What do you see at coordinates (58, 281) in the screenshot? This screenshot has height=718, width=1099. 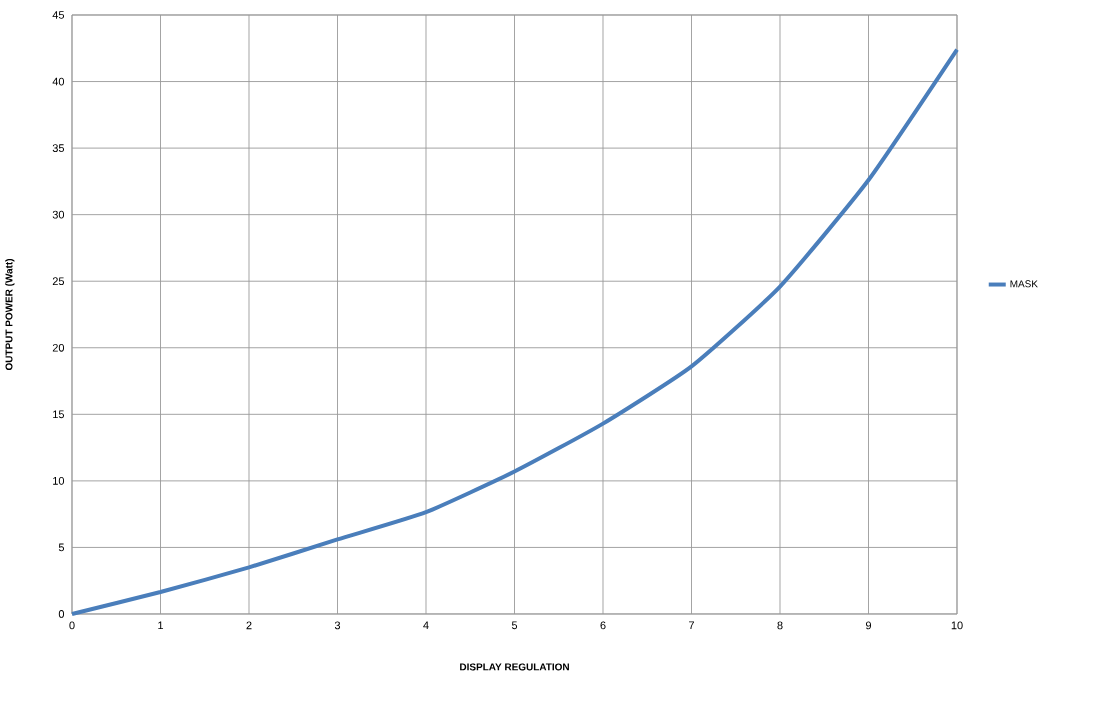 I see `y-tick-label: 25` at bounding box center [58, 281].